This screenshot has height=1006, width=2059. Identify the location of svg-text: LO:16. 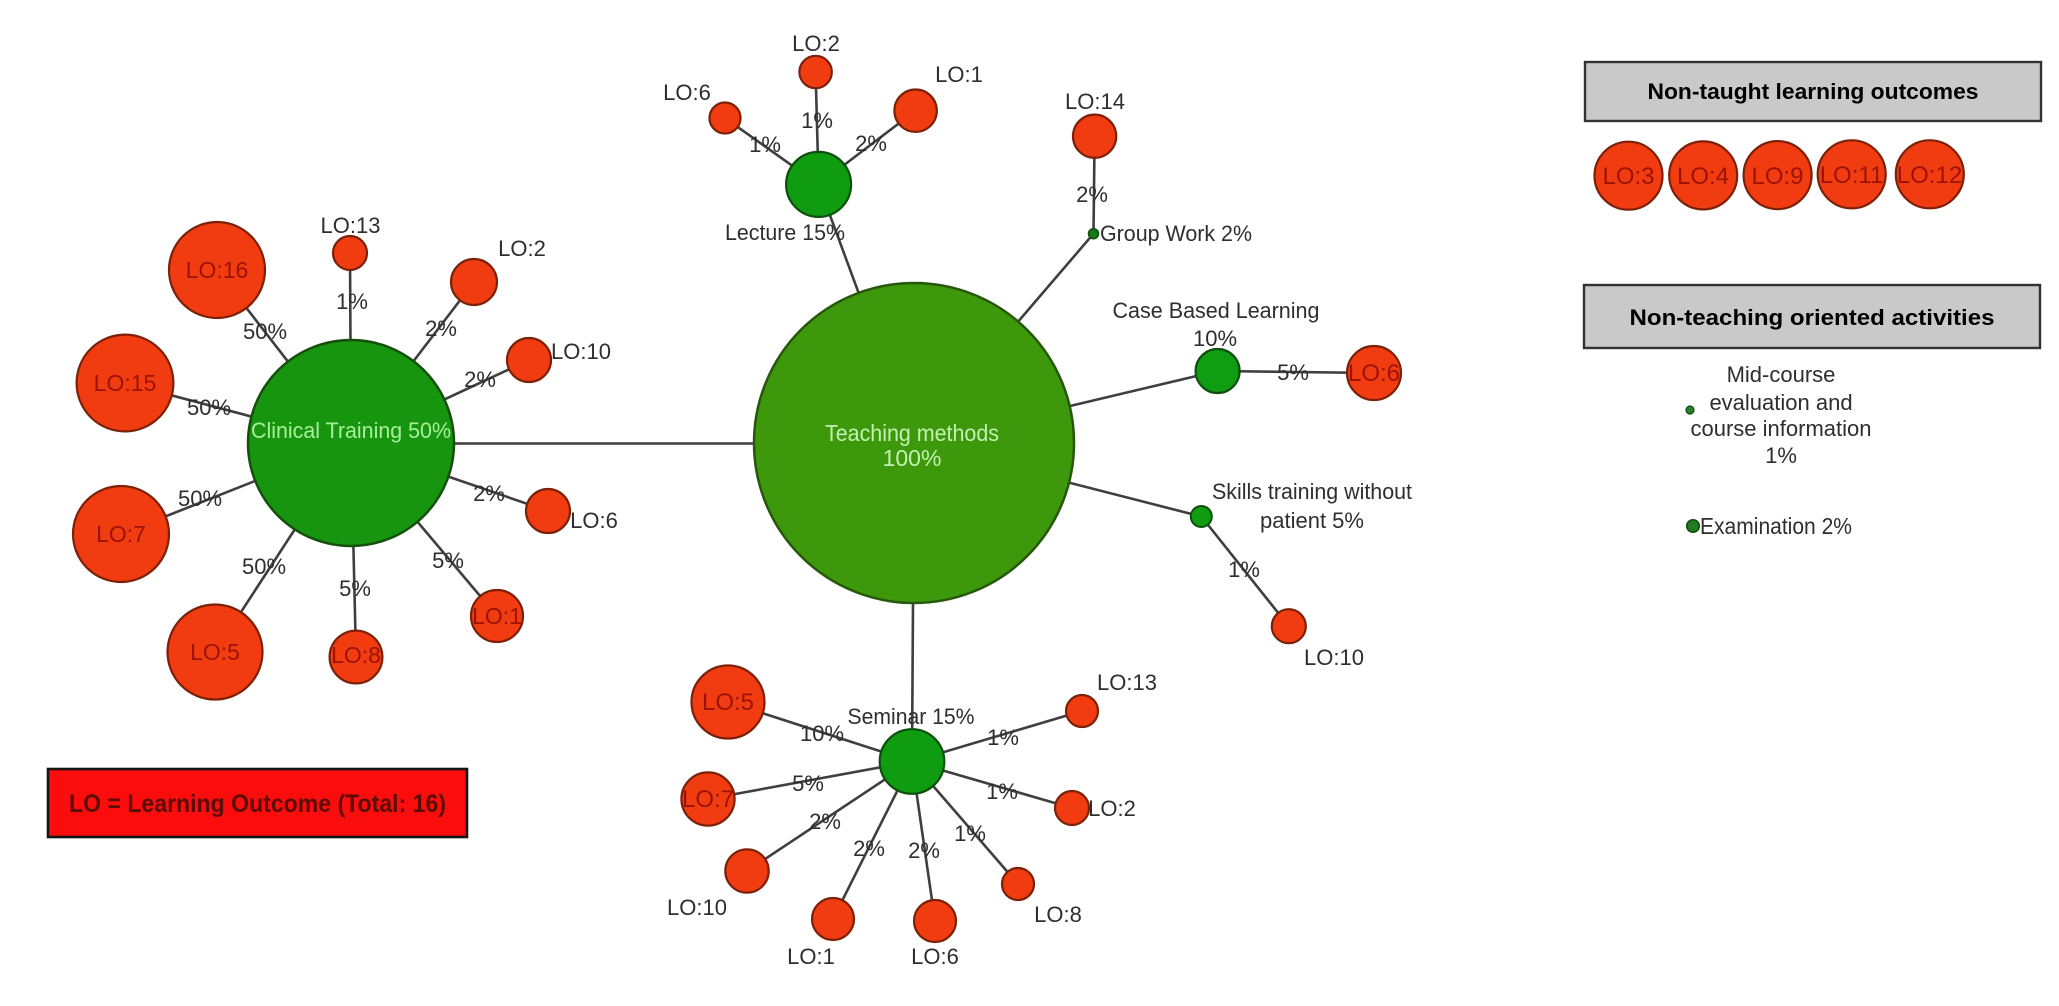
(217, 270).